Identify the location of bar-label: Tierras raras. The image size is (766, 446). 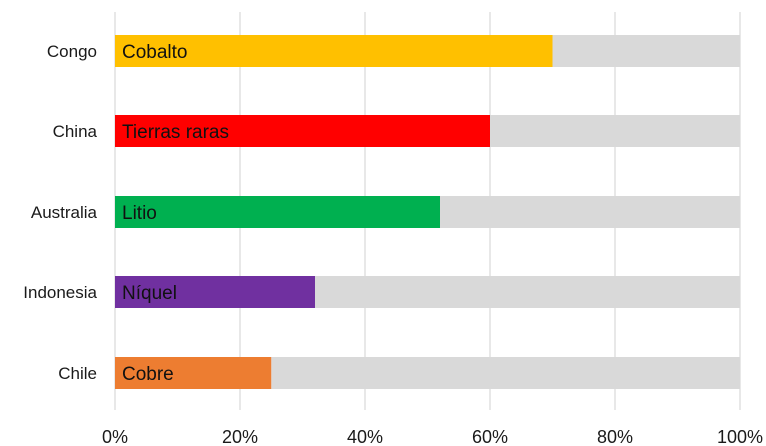
(175, 132).